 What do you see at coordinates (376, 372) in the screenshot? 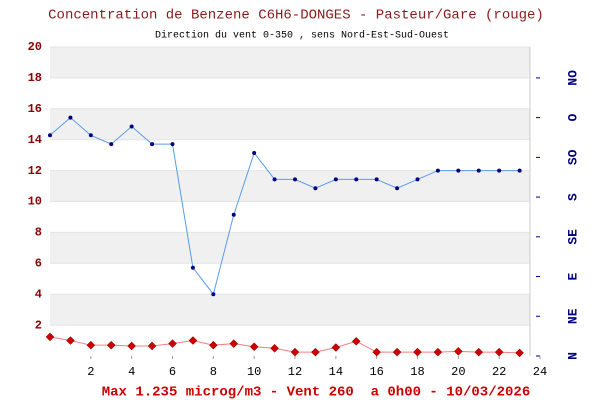
I see `x-tick-label: 16` at bounding box center [376, 372].